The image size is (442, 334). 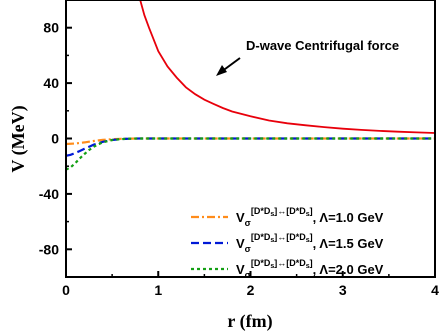 What do you see at coordinates (310, 269) in the screenshot?
I see `legend-label-lambda-2-0: Vσ[D*Ds]↔[D*Ds], Λ=2.0 GeV` at bounding box center [310, 269].